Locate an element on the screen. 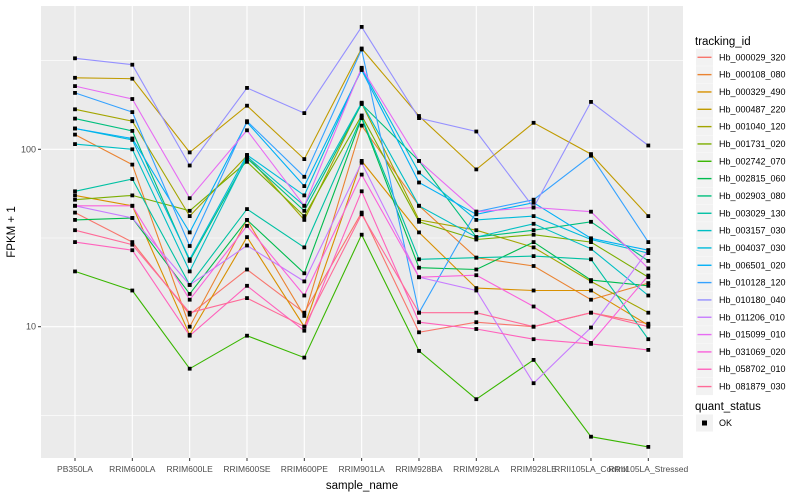  legend-item: Hb_001040_120 is located at coordinates (741, 127).